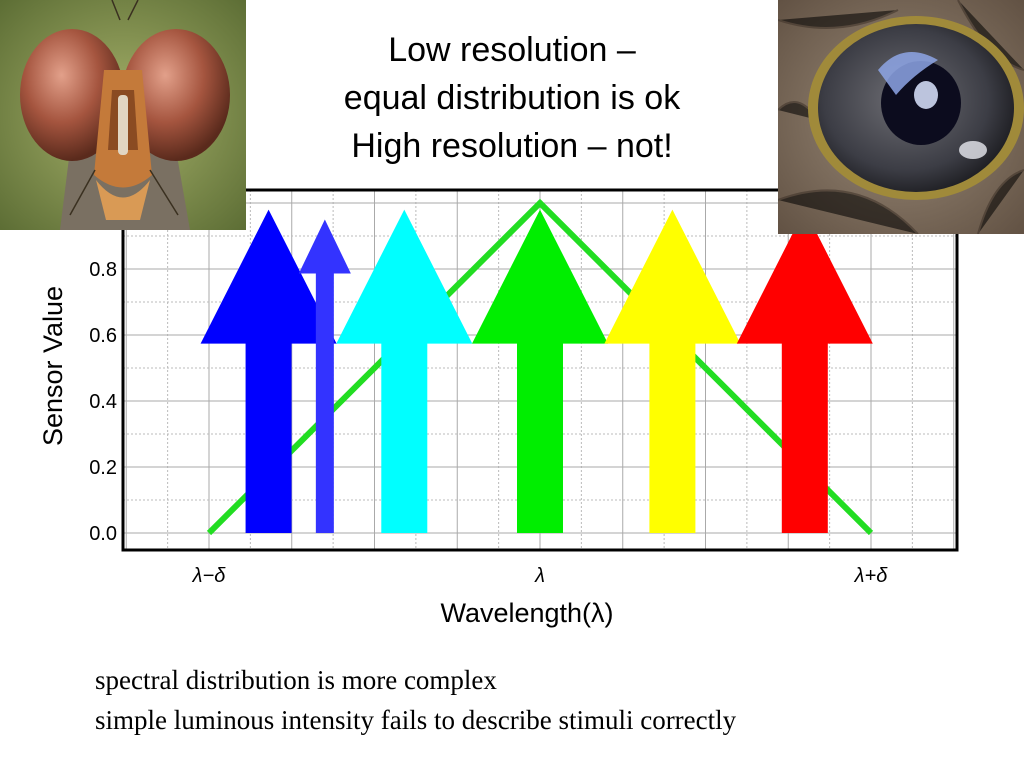 This screenshot has height=768, width=1024. I want to click on x-tick-labels: λ−δ λ λ+δ, so click(540, 576).